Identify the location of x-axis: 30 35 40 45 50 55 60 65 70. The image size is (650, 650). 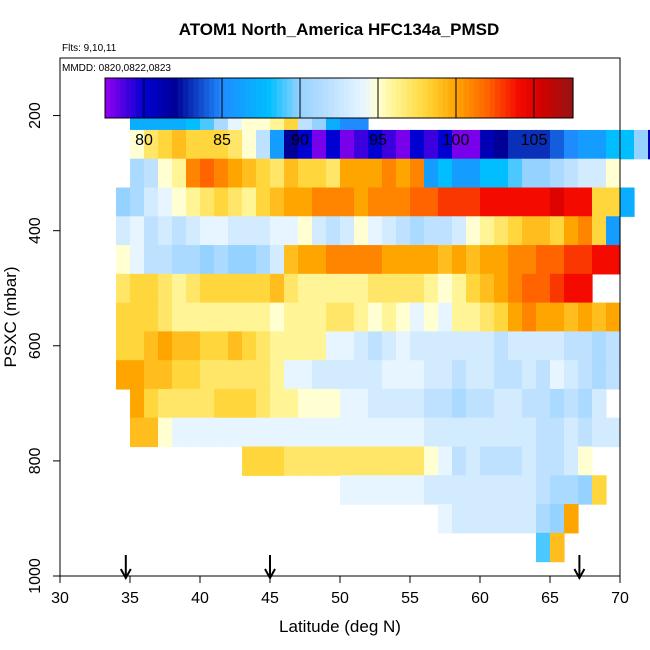
(340, 591).